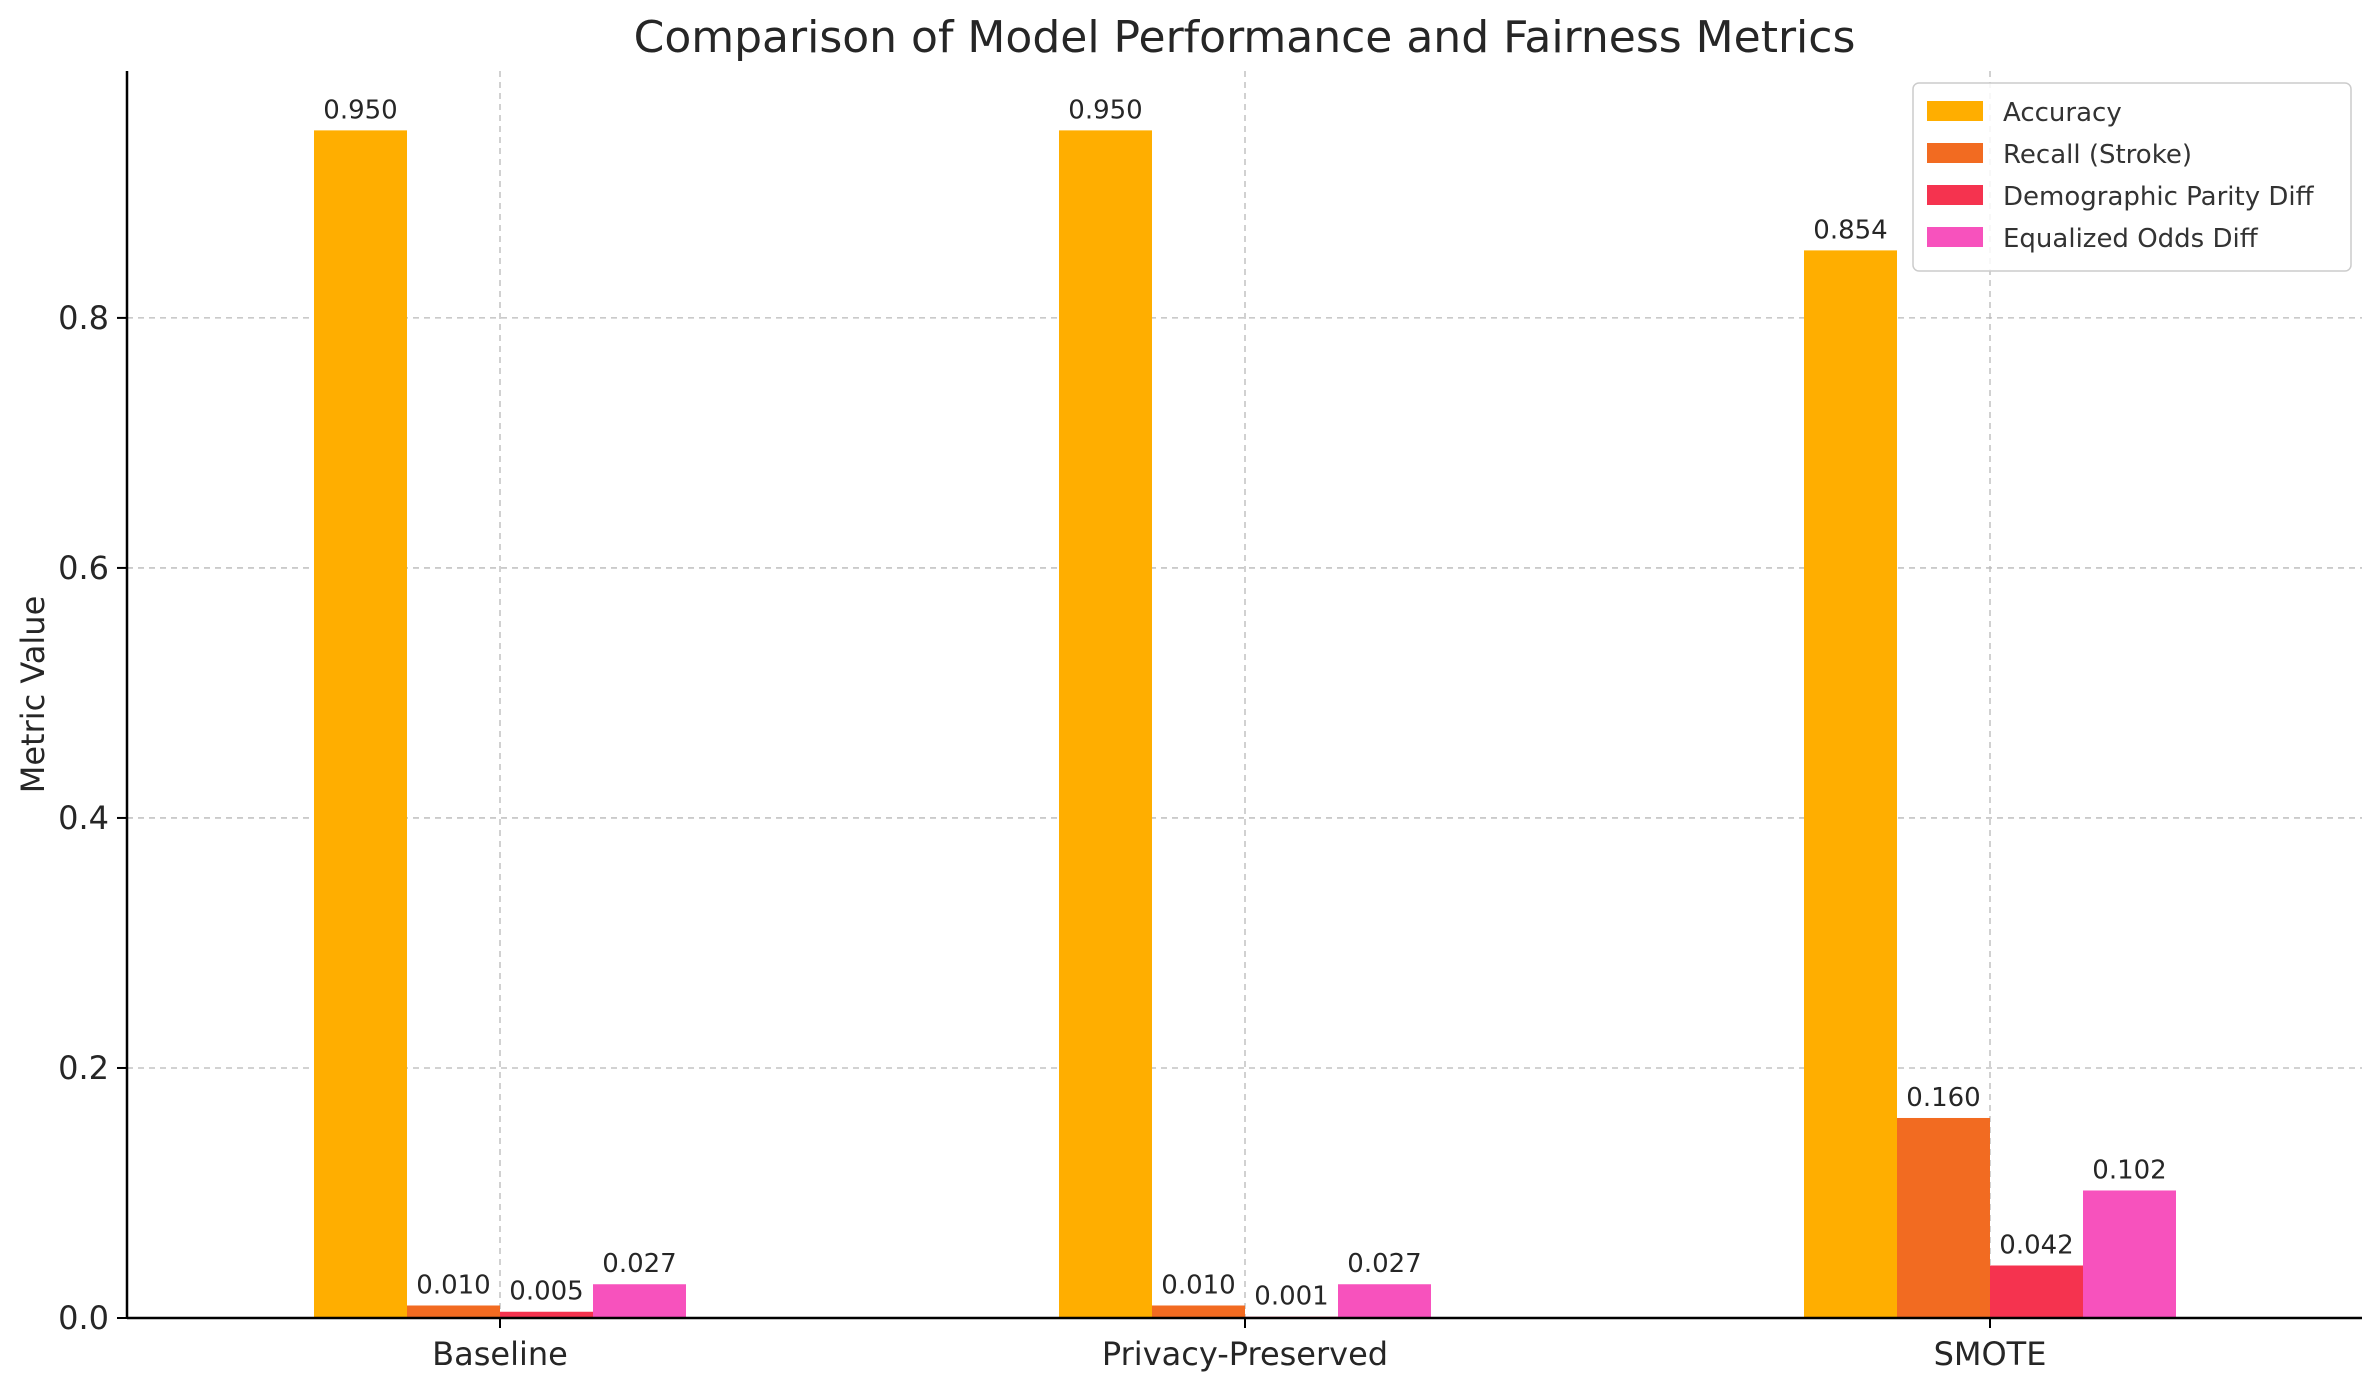 The image size is (2379, 1380). What do you see at coordinates (1245, 1354) in the screenshot?
I see `x-tick-label-privacy-preserved: Privacy-Preserved` at bounding box center [1245, 1354].